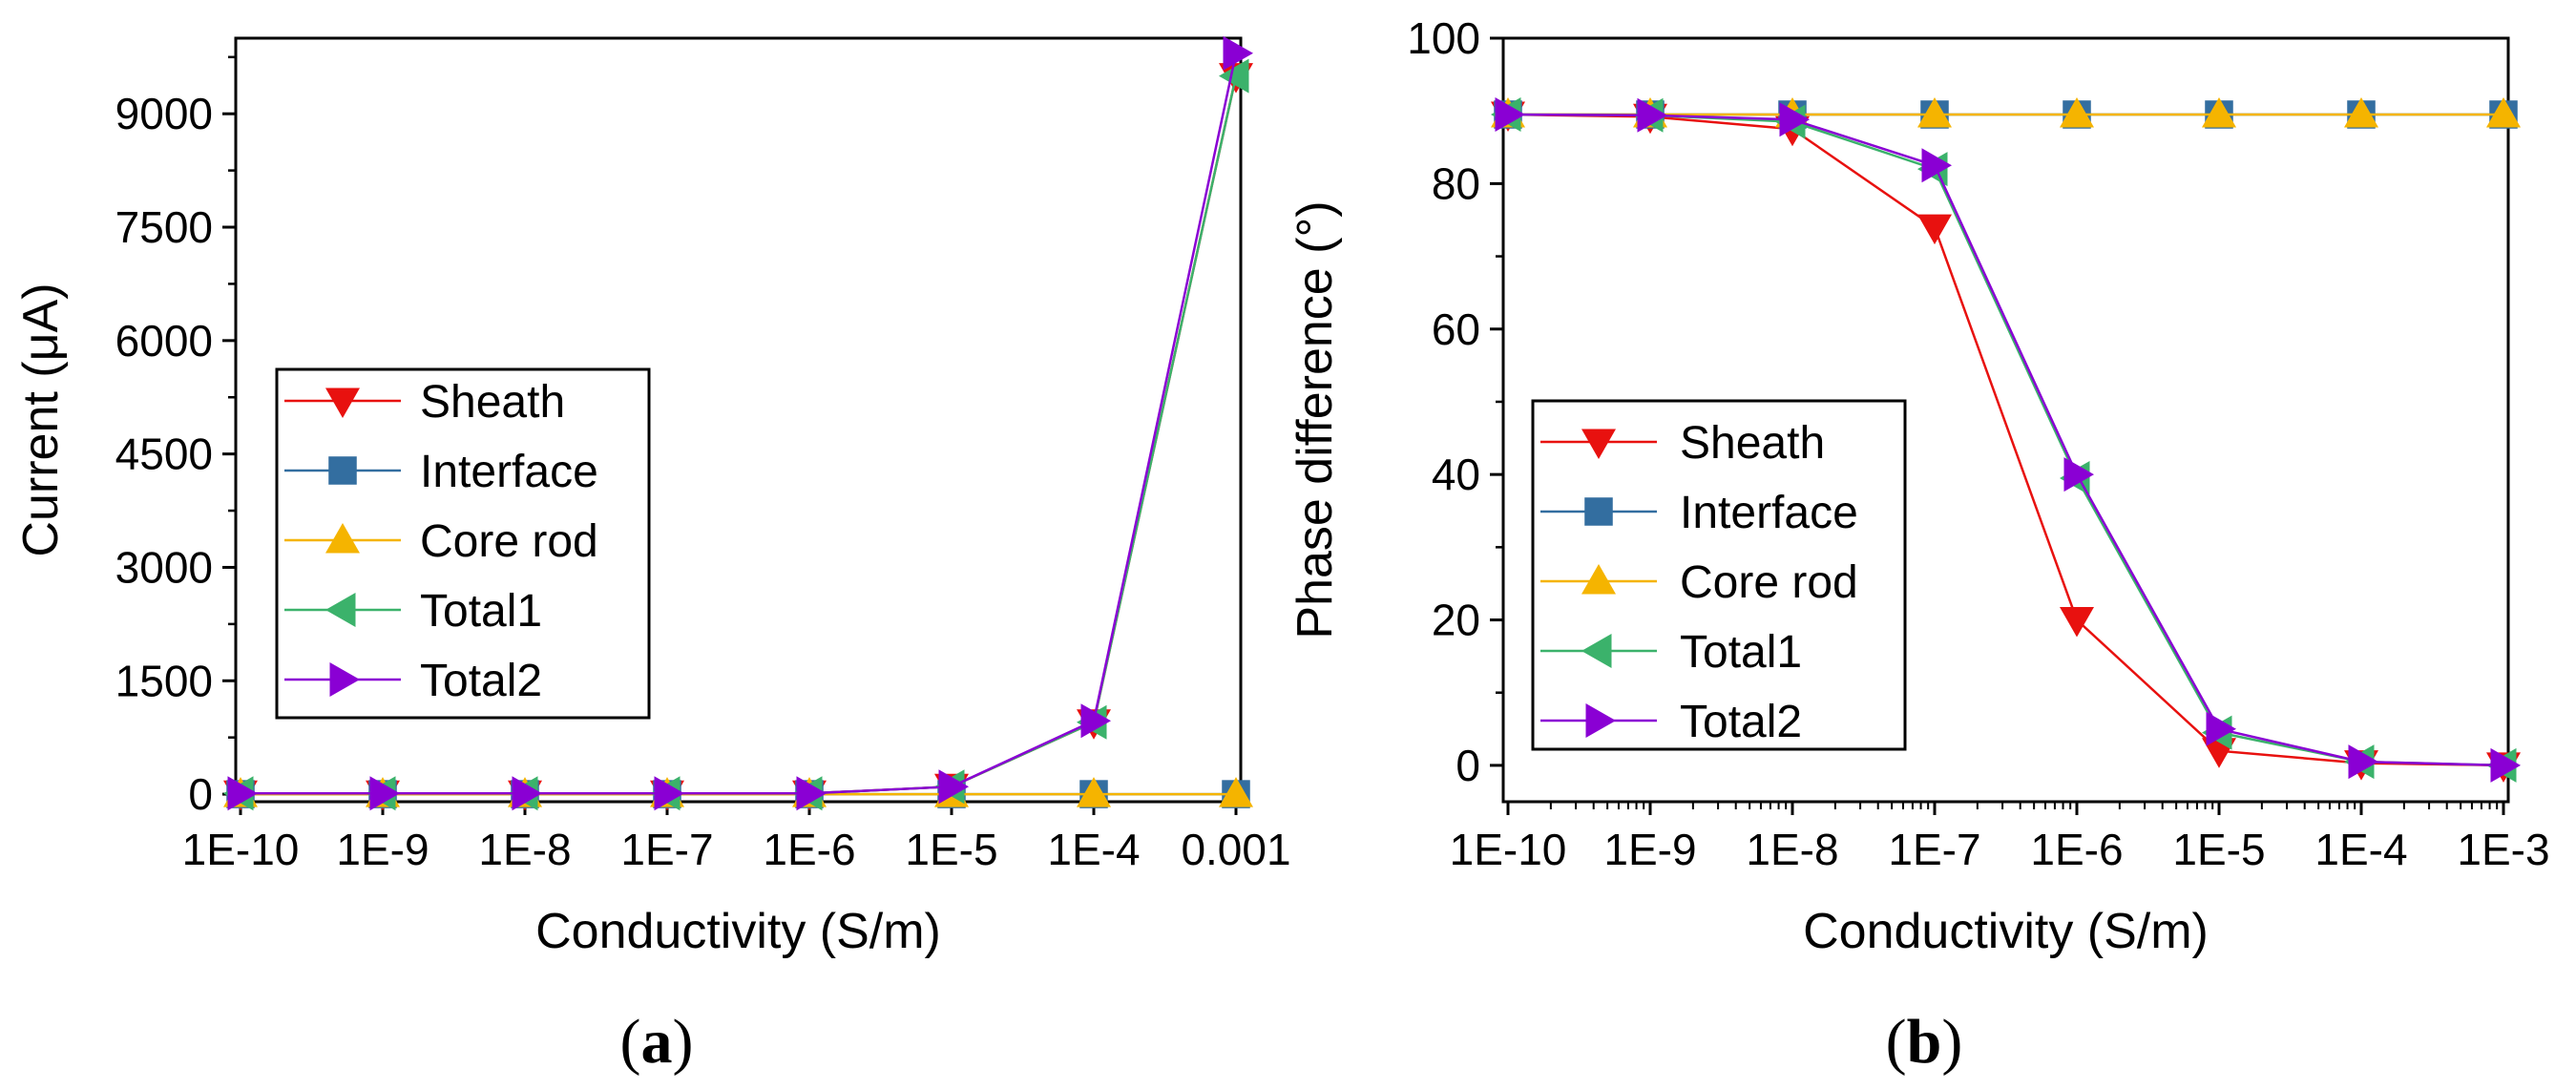  What do you see at coordinates (164, 341) in the screenshot?
I see `y-tick-label-a-4: 6000` at bounding box center [164, 341].